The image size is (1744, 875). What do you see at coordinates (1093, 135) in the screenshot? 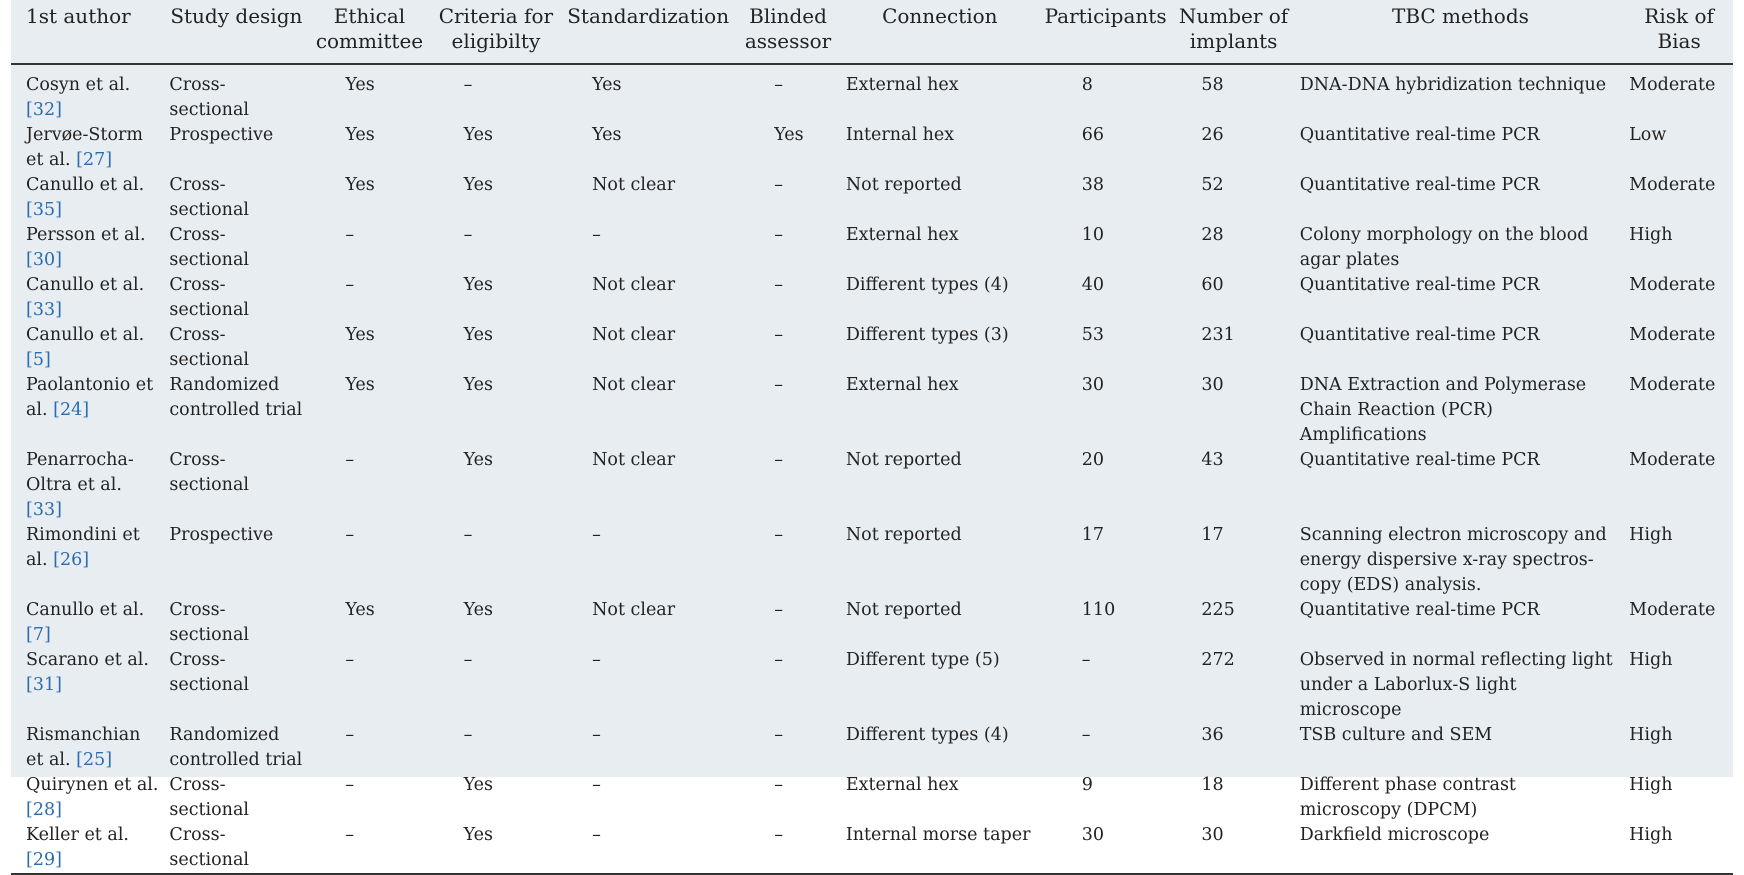
I see `cell-participants: 66` at bounding box center [1093, 135].